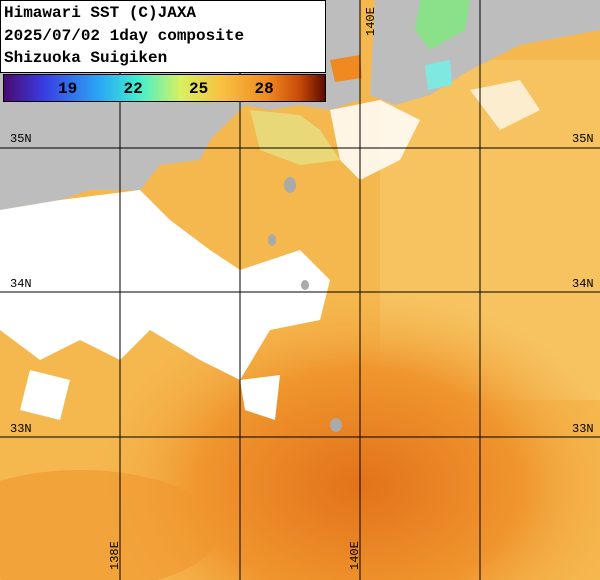  I want to click on colorbar, so click(164, 88).